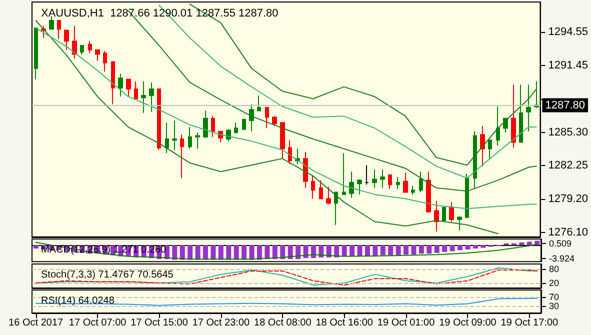 Image resolution: width=591 pixels, height=335 pixels. I want to click on y-tick-label: 20, so click(554, 283).